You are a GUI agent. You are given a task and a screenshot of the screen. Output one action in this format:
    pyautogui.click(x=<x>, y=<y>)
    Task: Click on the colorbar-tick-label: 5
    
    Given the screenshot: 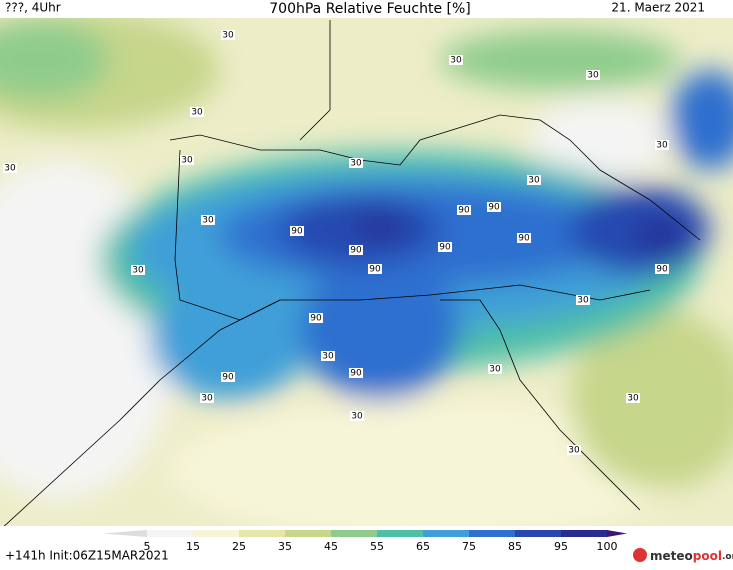 What is the action you would take?
    pyautogui.click(x=147, y=546)
    